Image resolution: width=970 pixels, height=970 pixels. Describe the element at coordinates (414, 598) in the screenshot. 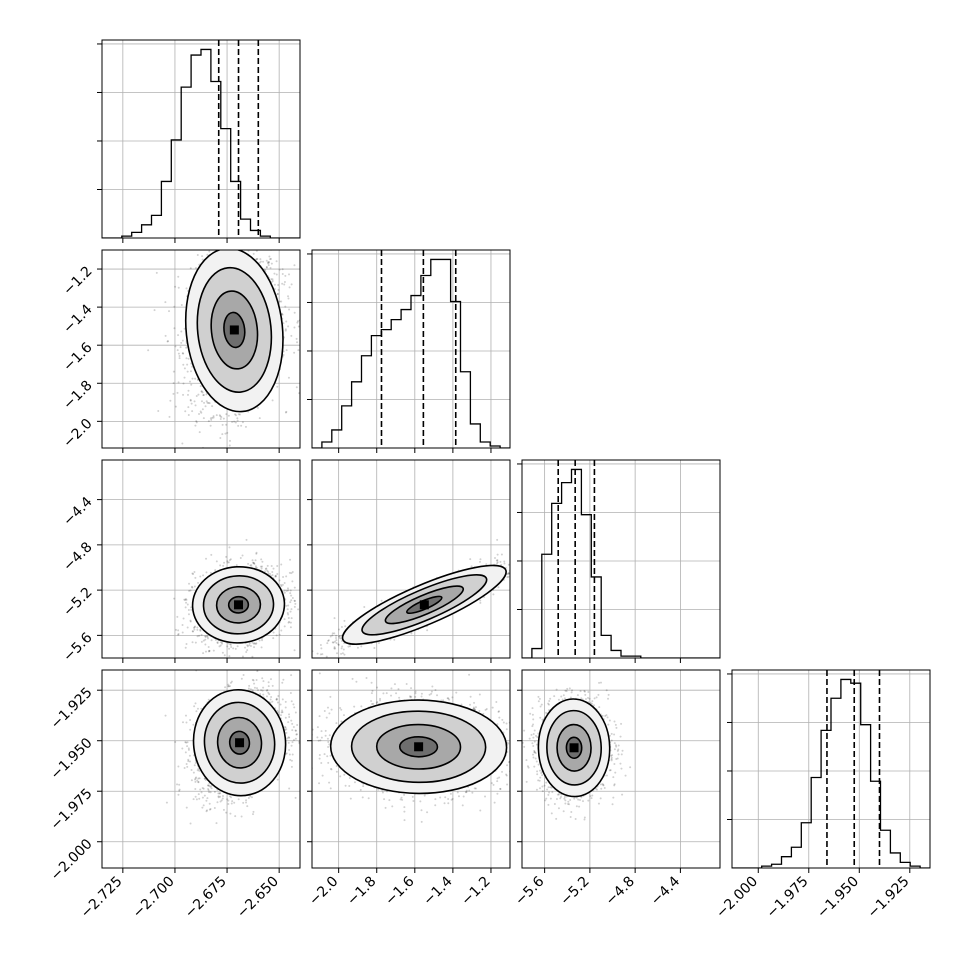

I see `pair-panel-1-2-scatter` at that location.